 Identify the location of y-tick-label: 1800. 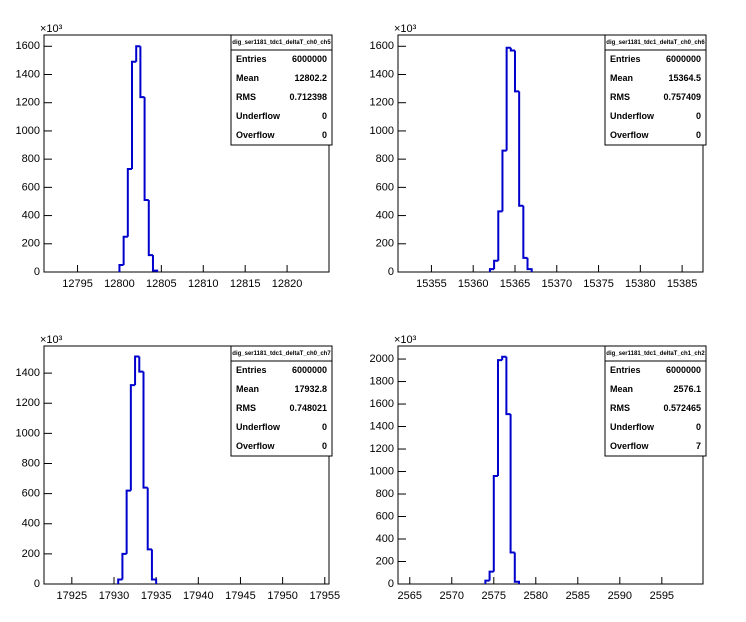
(382, 381).